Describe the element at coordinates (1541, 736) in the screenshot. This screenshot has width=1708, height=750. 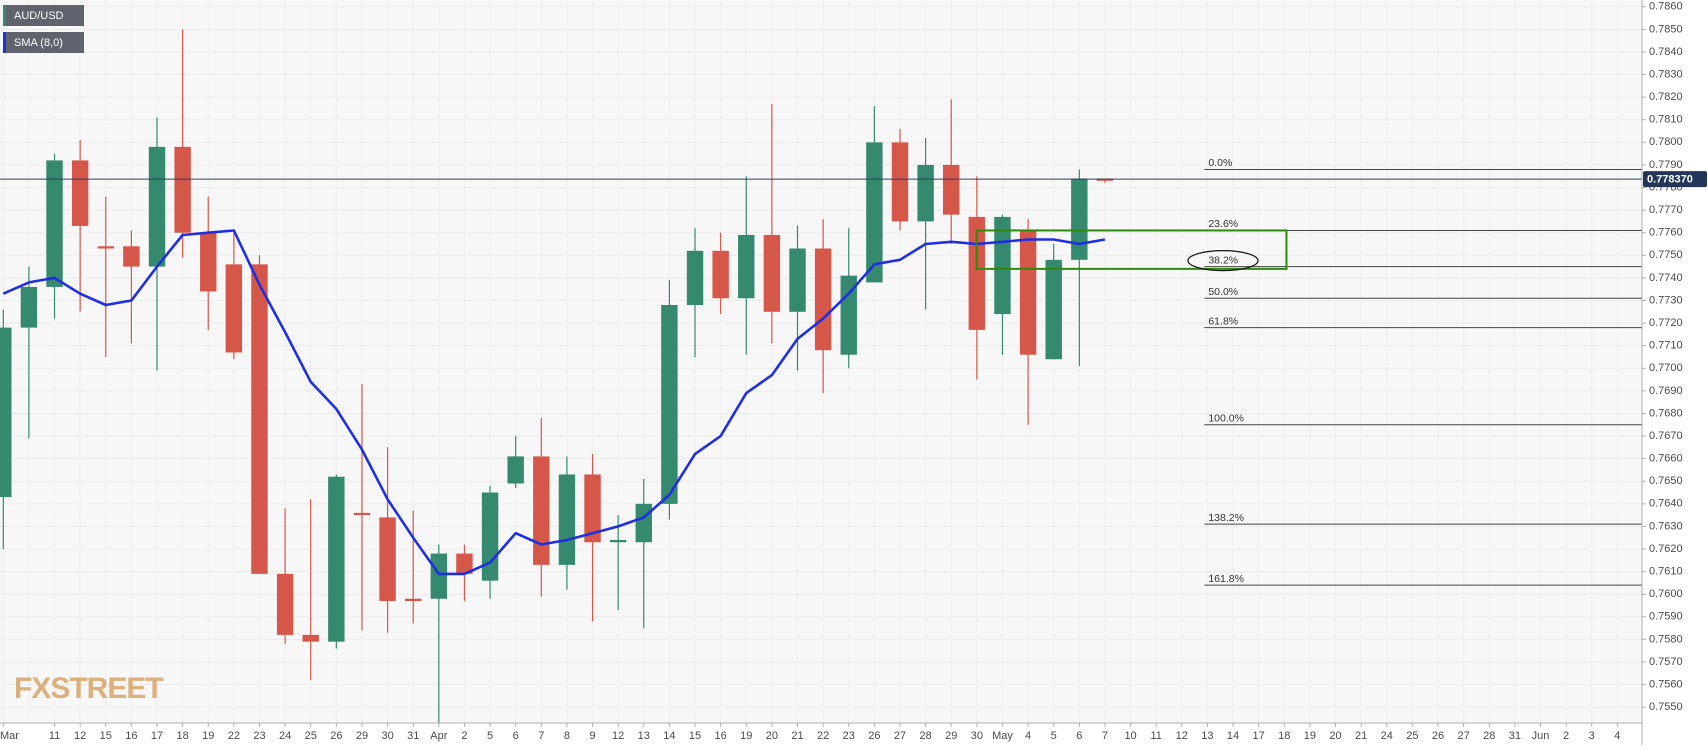
I see `x-tick-label: Jun` at that location.